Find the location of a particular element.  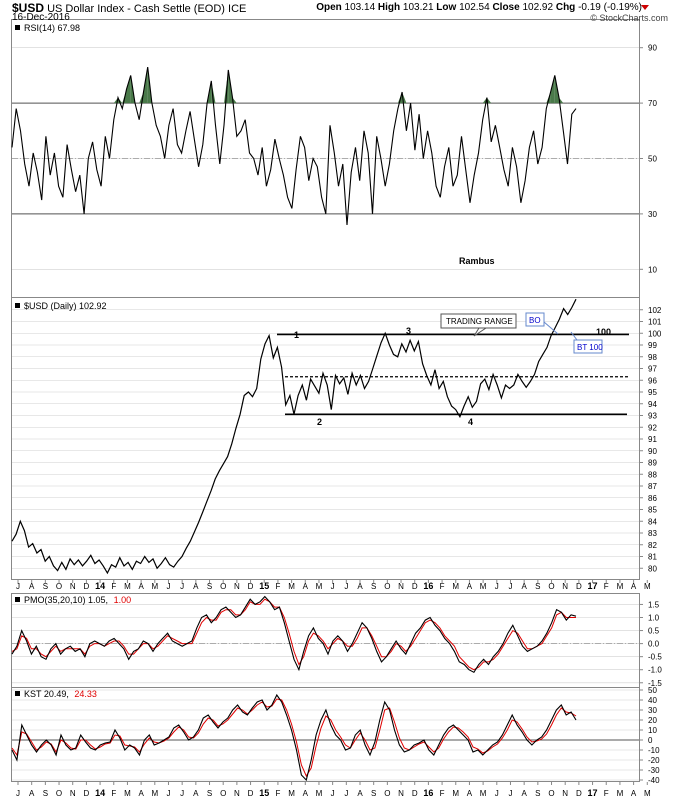

pmo-tick-label: 0.0 is located at coordinates (654, 644).